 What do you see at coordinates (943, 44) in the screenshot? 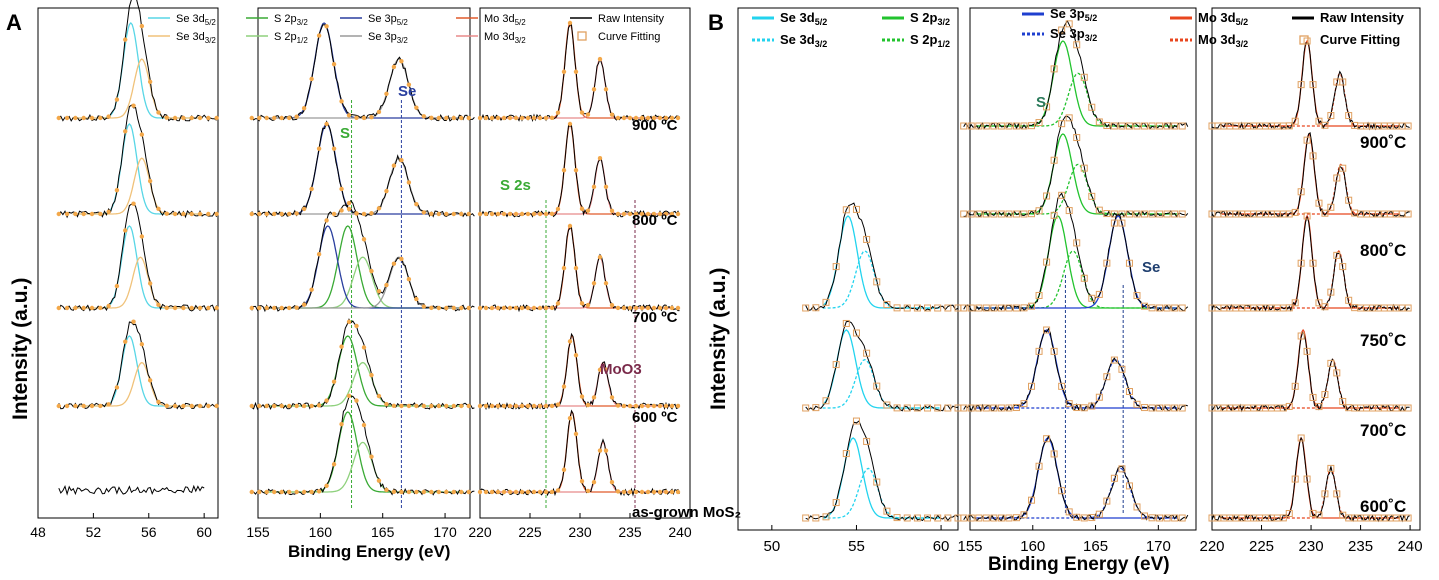
I see `legend-subscript: 1/2` at bounding box center [943, 44].